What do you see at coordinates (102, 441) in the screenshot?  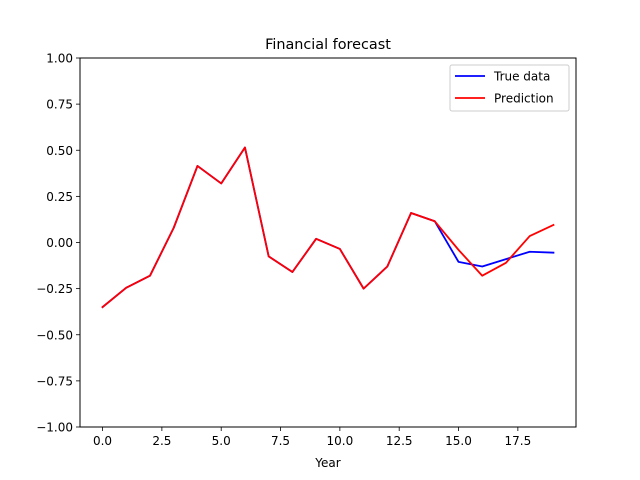 I see `x-tick-label: 0.0` at bounding box center [102, 441].